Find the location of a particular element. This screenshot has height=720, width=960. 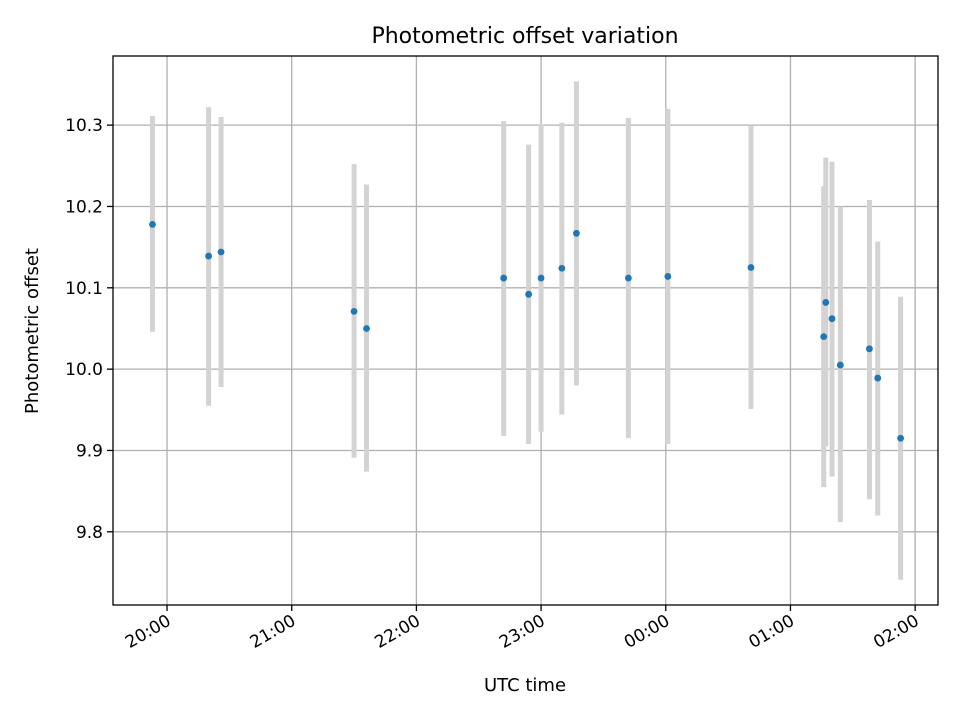

y-tick-label: 10.0 is located at coordinates (84, 370).